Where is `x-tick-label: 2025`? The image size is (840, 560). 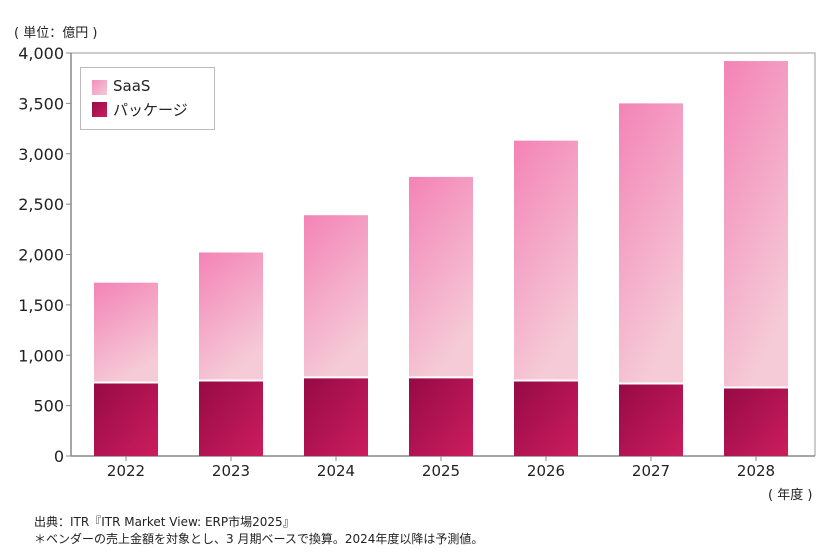 x-tick-label: 2025 is located at coordinates (441, 471).